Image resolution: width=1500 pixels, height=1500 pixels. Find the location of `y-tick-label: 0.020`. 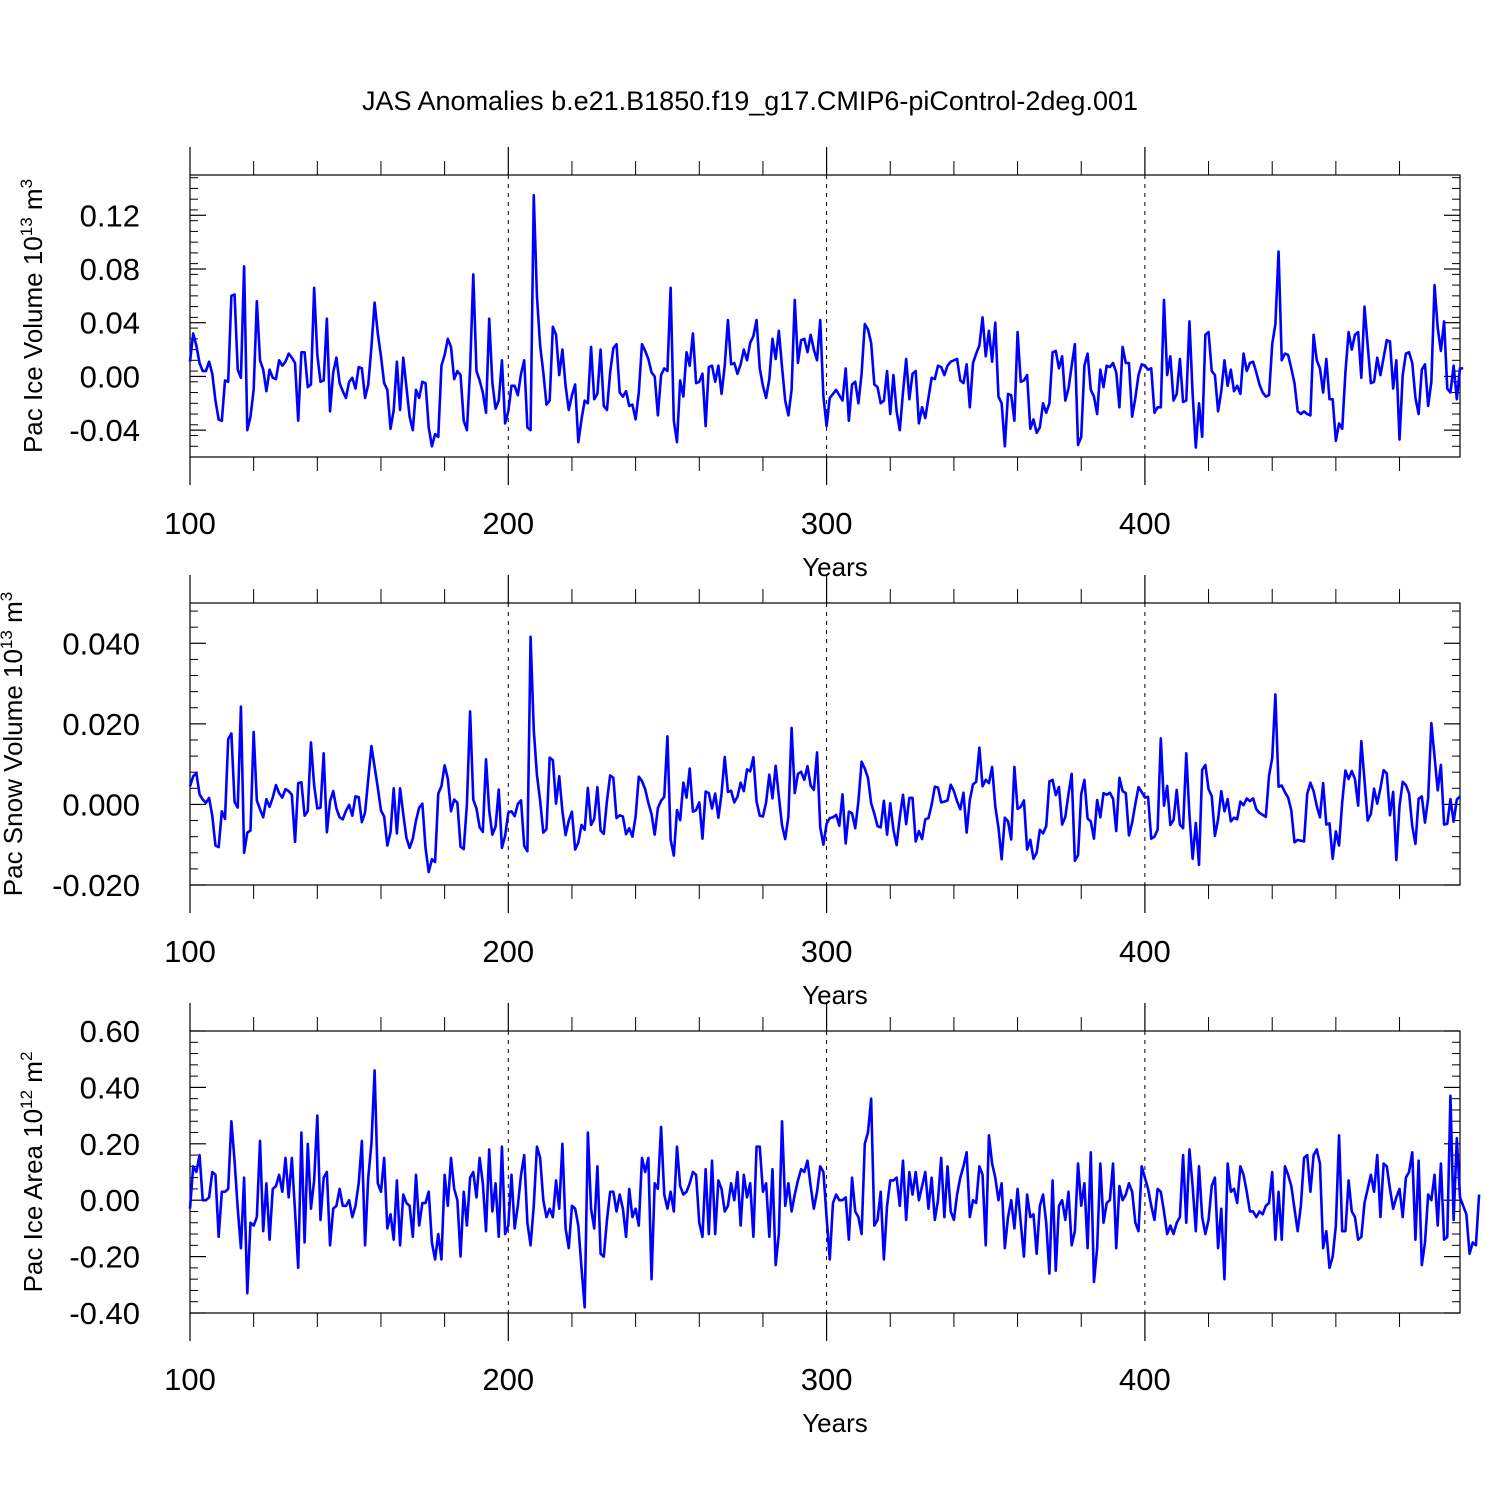

y-tick-label: 0.020 is located at coordinates (101, 724).